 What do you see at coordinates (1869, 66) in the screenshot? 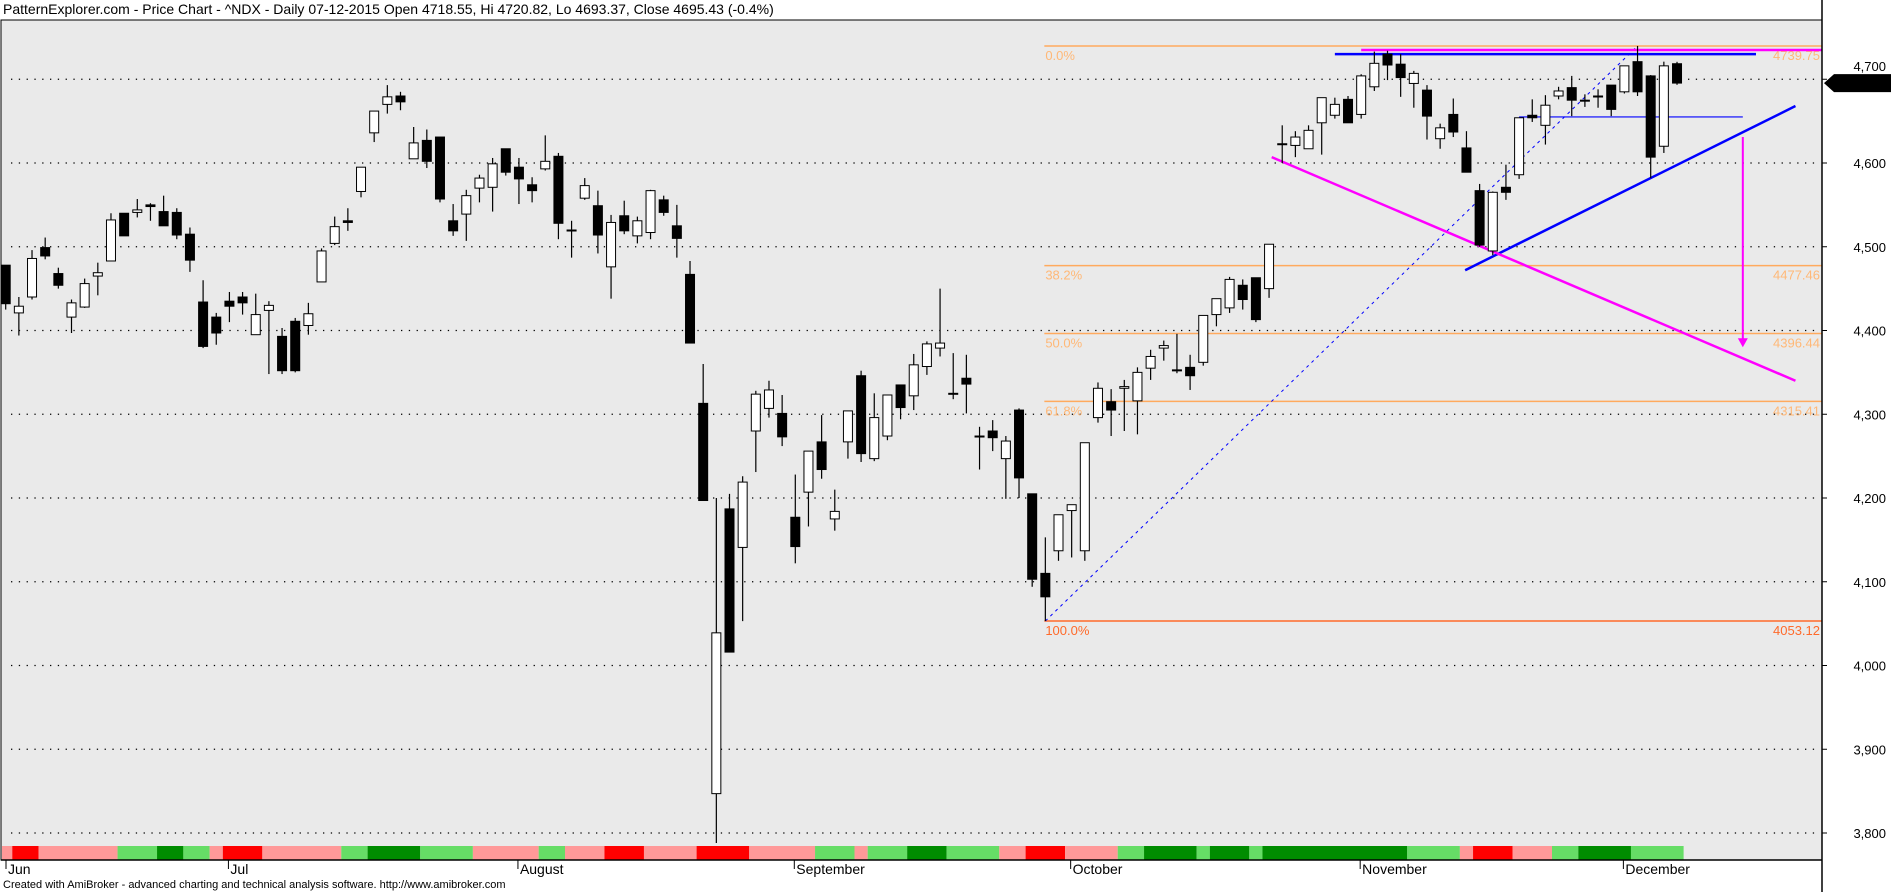
I see `y-tick-label: 4,700` at bounding box center [1869, 66].